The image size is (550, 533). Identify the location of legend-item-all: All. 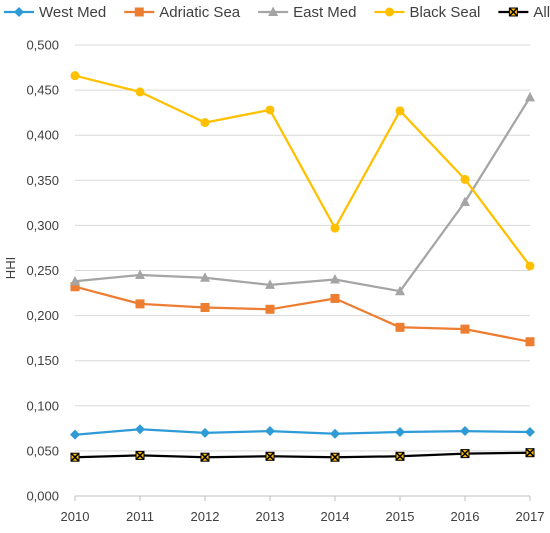
(524, 12).